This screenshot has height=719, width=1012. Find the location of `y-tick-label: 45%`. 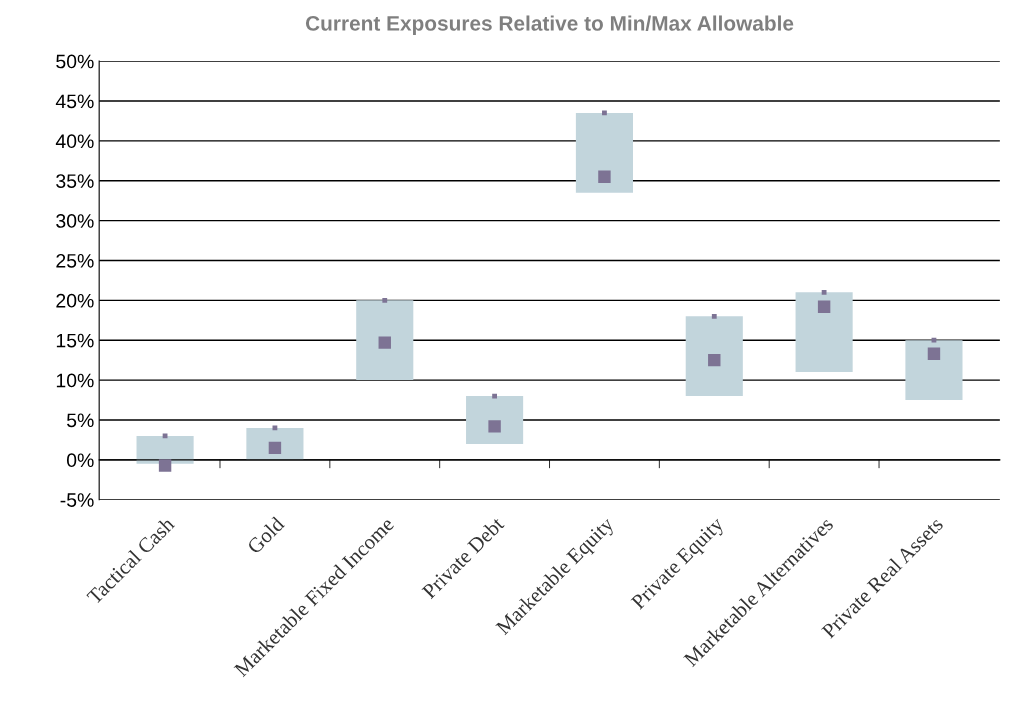

y-tick-label: 45% is located at coordinates (74, 101).